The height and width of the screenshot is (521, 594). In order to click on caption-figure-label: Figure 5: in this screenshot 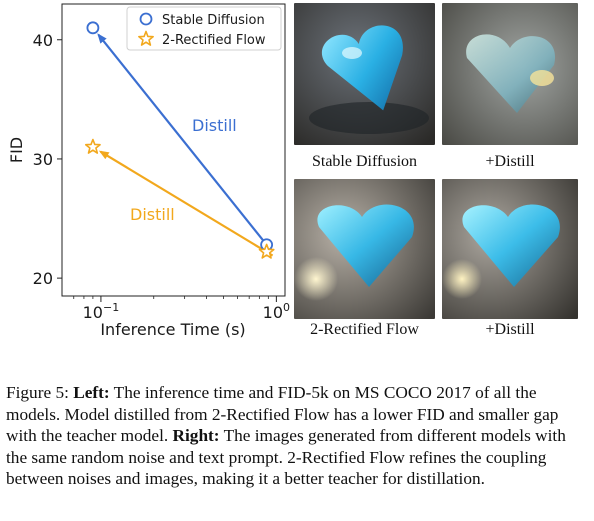, I will do `click(40, 392)`.